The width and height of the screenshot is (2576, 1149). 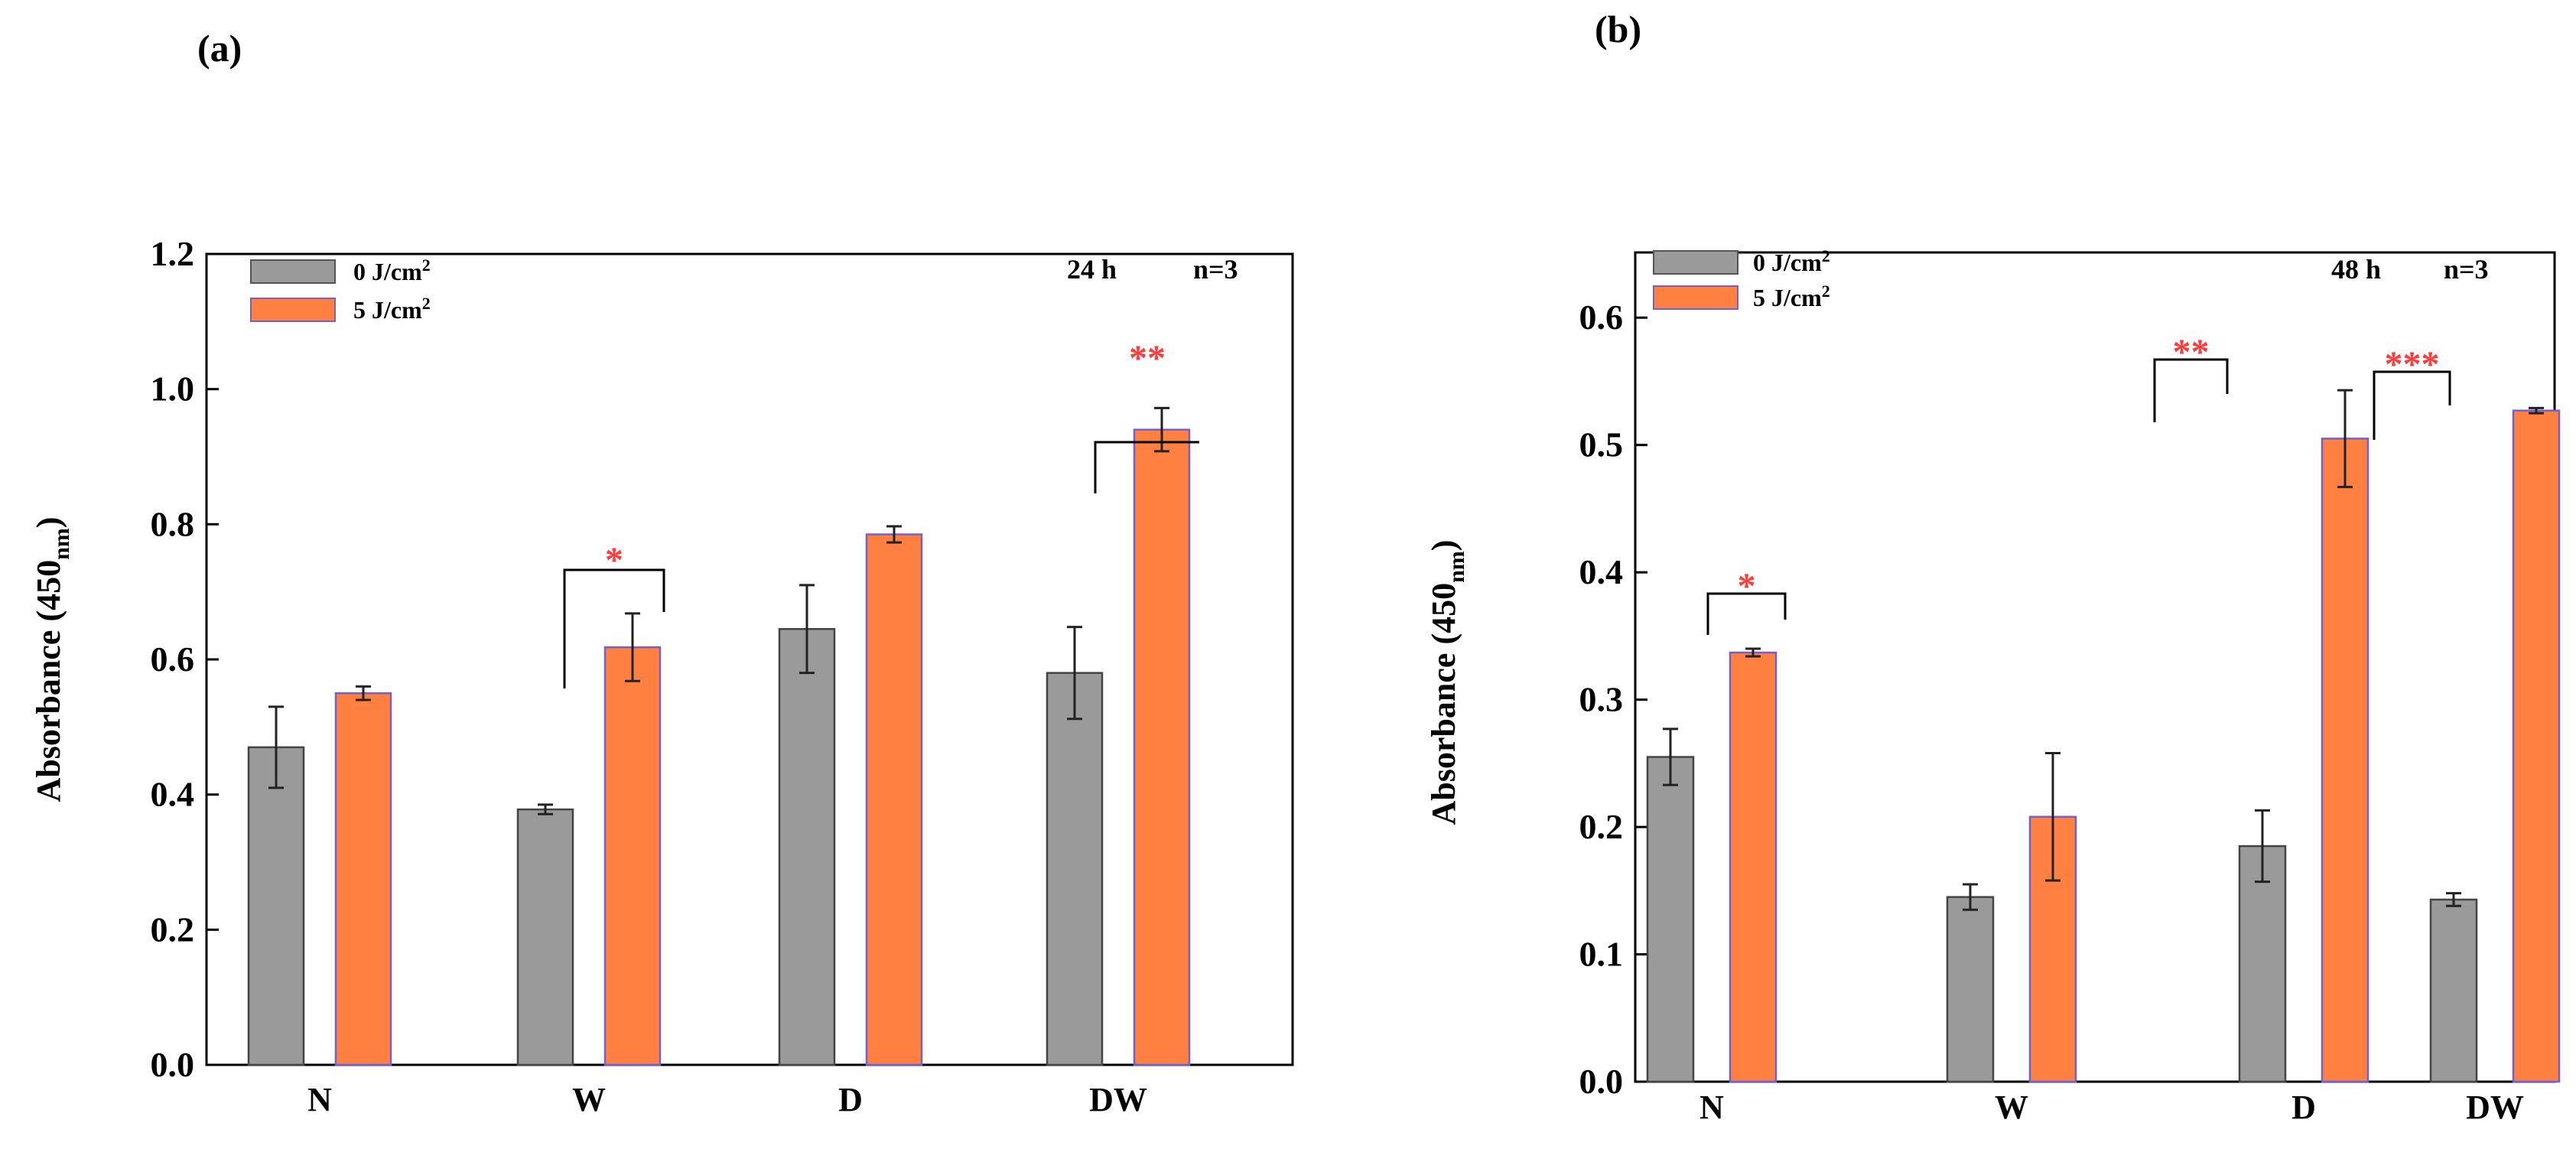 What do you see at coordinates (2111, 1107) in the screenshot?
I see `panel-b-x-axis: N W D DW` at bounding box center [2111, 1107].